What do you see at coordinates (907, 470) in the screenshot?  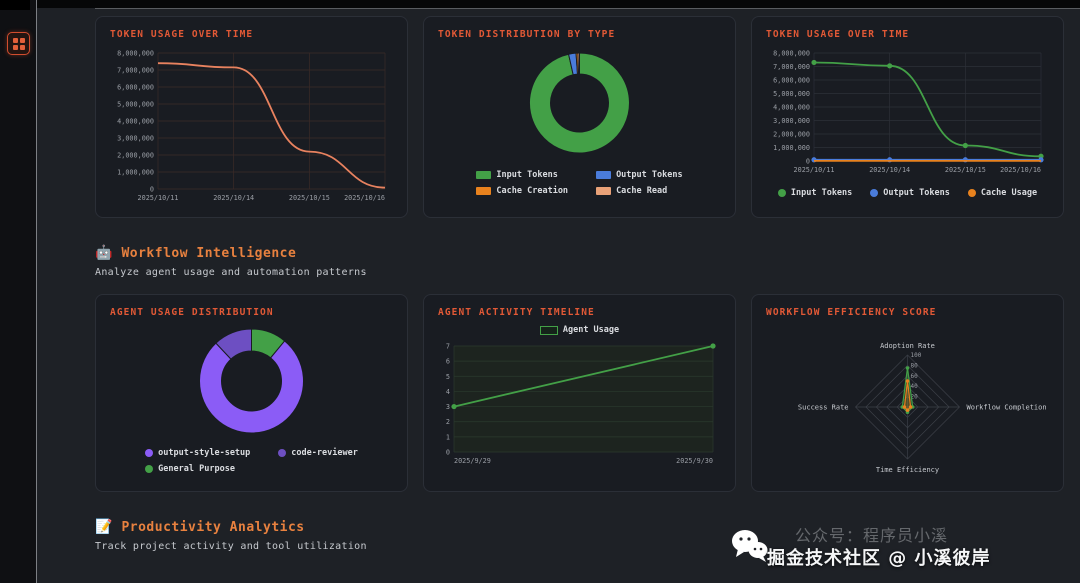 I see `svg-text: Time Efficiency` at bounding box center [907, 470].